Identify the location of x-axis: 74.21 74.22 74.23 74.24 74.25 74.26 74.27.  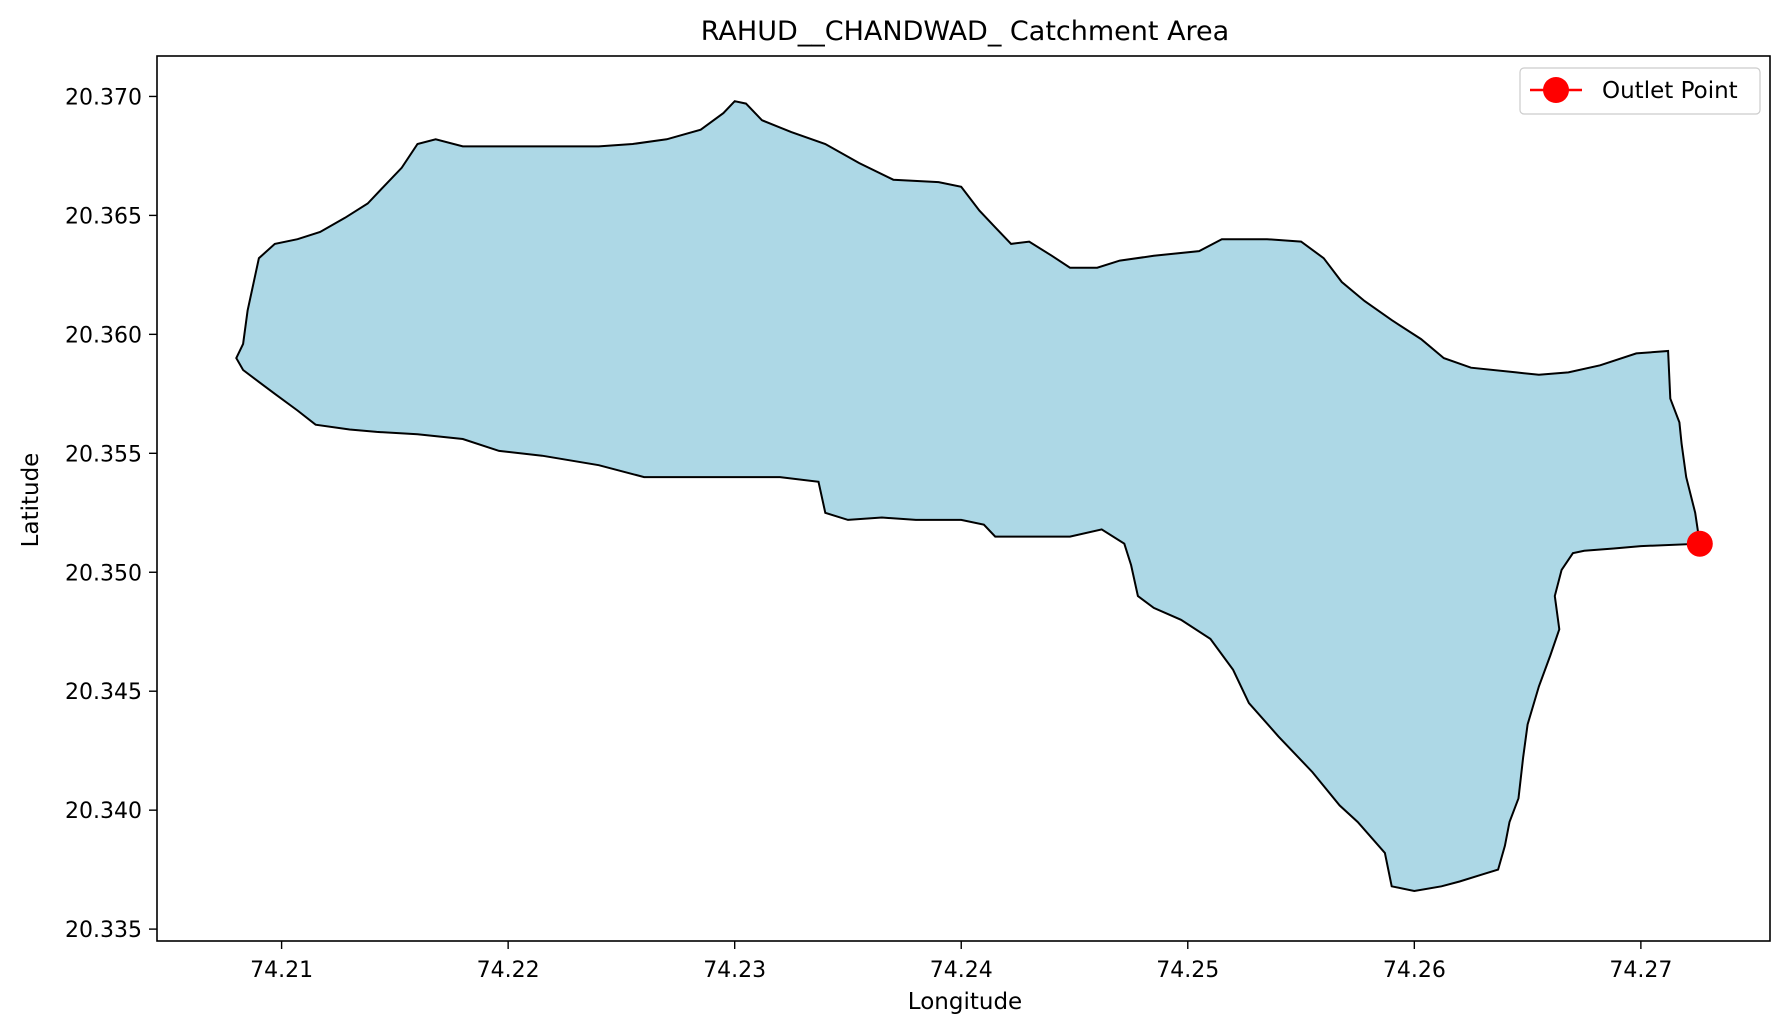
(961, 962).